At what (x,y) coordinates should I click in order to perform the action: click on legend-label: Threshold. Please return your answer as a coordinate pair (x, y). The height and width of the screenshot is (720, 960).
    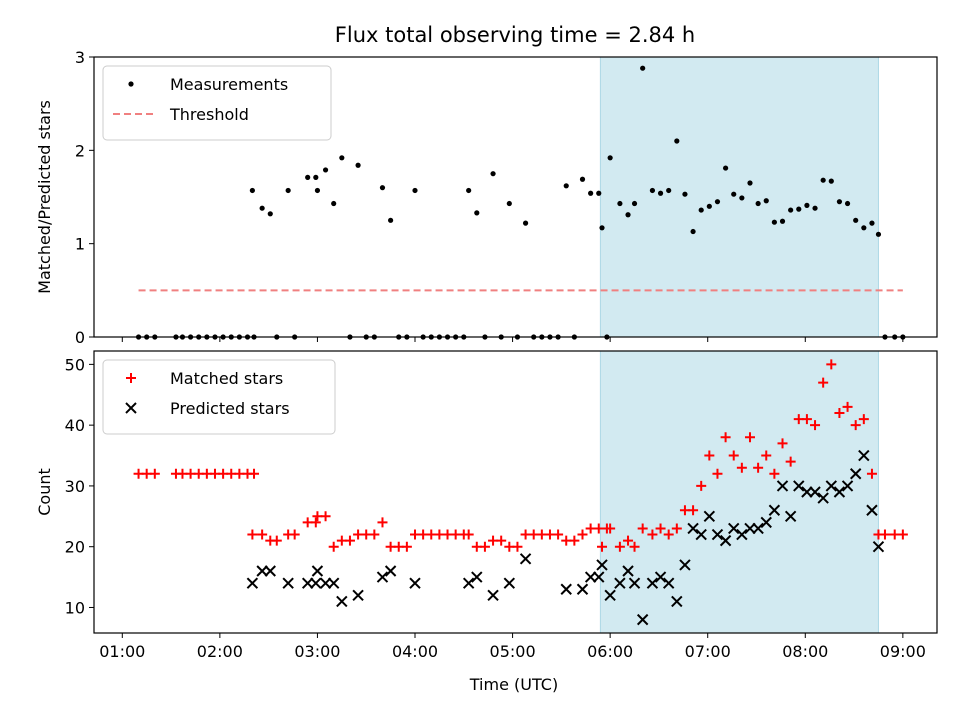
    Looking at the image, I should click on (209, 114).